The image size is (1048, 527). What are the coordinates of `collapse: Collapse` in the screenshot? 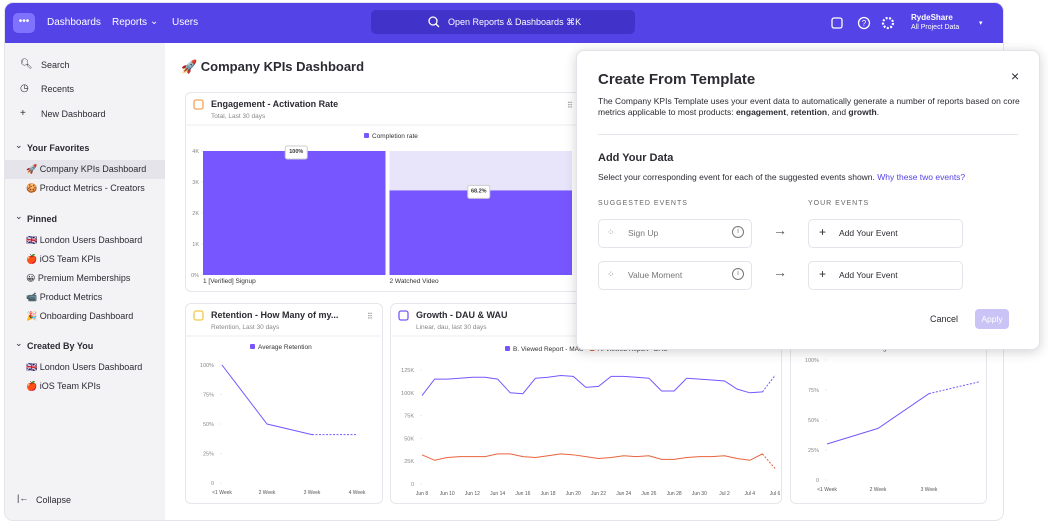 It's located at (54, 500).